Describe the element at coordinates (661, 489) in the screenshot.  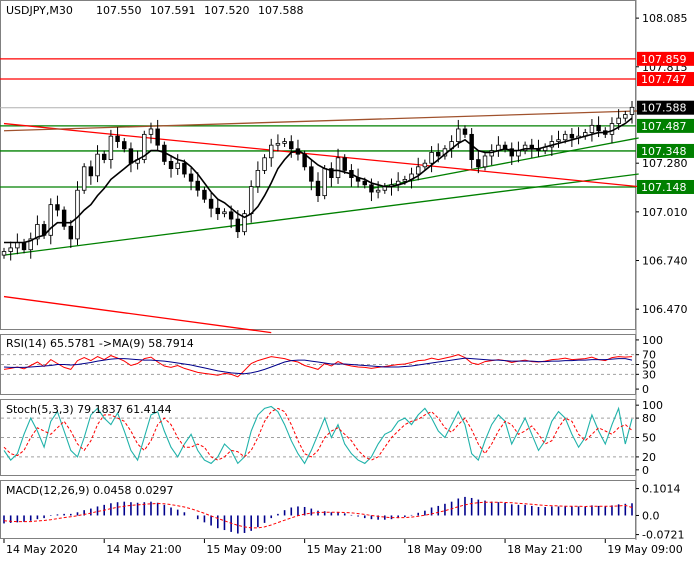
I see `macd-tick-label: 0.1014` at that location.